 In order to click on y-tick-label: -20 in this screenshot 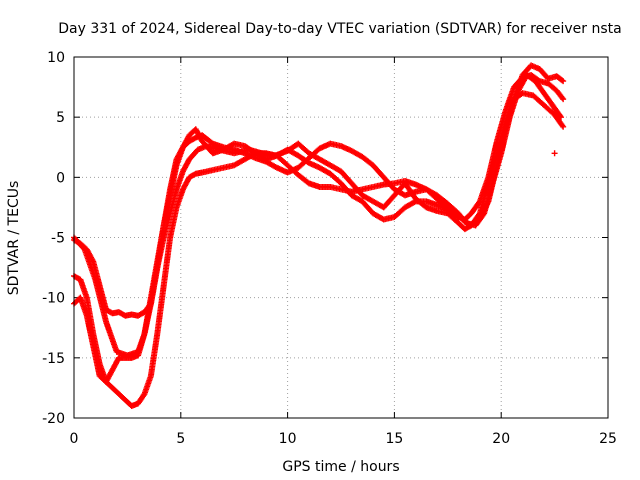, I will do `click(53, 419)`.